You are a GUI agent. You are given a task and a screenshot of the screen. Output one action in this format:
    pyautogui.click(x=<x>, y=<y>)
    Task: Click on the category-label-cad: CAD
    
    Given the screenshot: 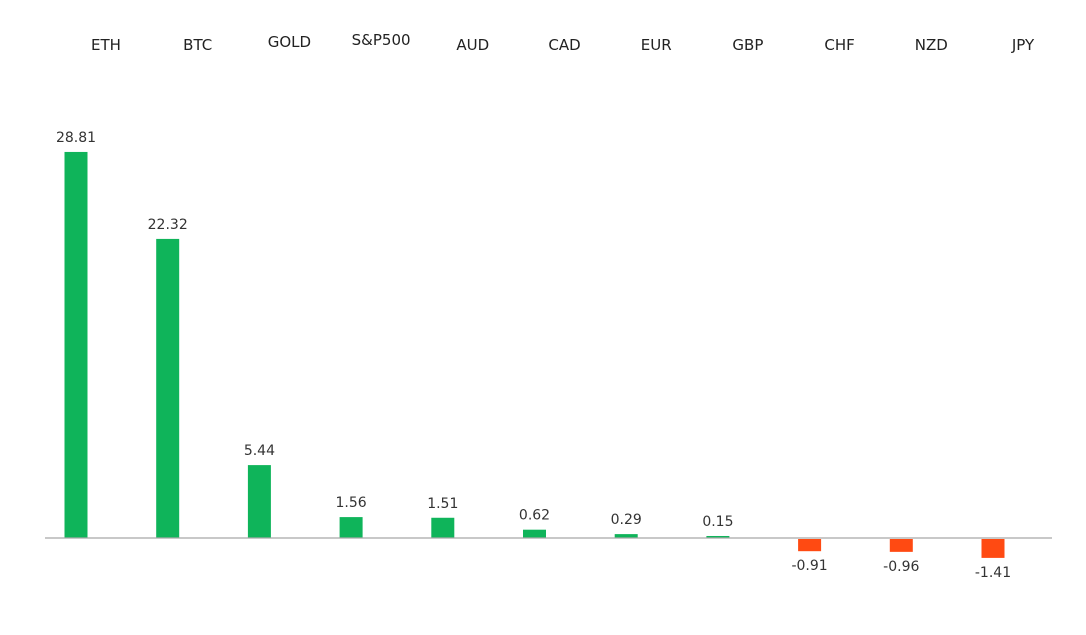 What is the action you would take?
    pyautogui.click(x=564, y=45)
    